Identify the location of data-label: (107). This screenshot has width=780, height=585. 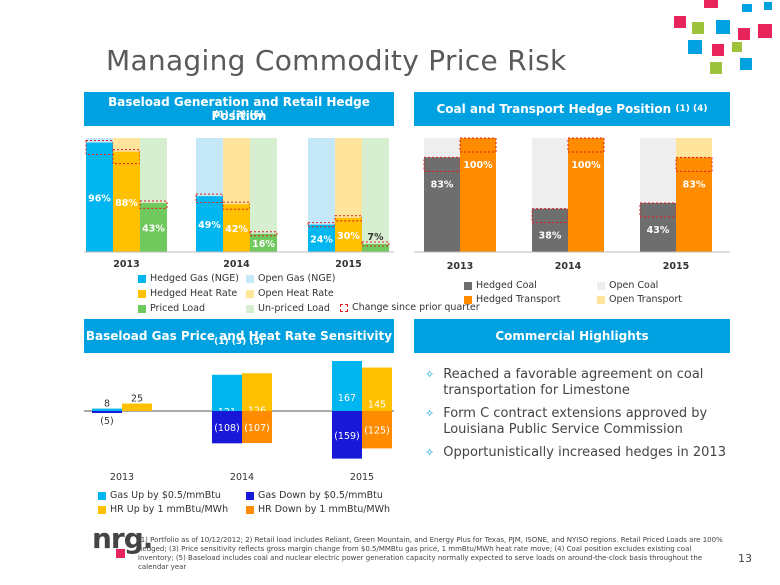
(257, 428).